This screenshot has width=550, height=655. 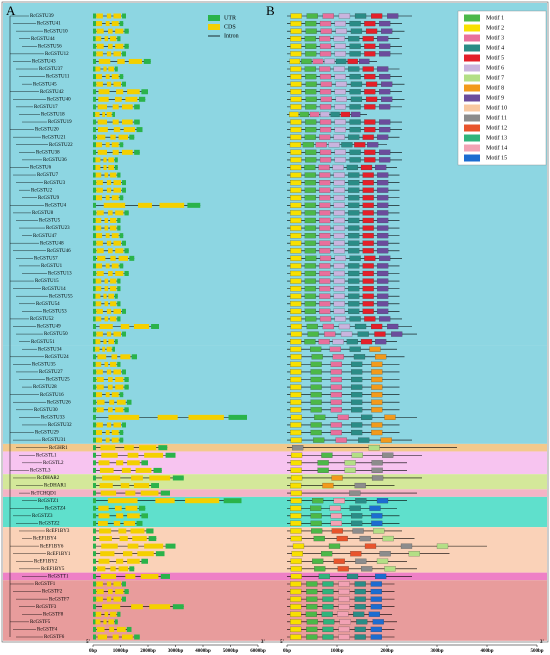 I want to click on gene-name: RcGSTU43, so click(x=44, y=62).